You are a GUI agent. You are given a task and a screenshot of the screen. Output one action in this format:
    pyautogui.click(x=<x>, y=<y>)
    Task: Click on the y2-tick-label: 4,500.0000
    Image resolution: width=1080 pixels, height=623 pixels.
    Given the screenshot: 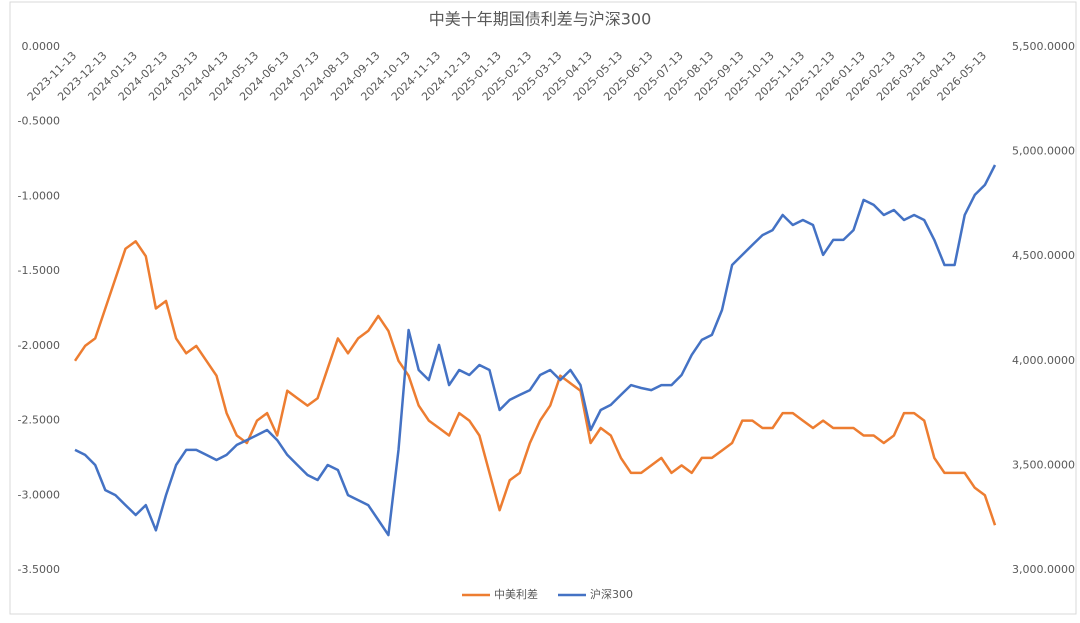 What is the action you would take?
    pyautogui.click(x=1043, y=255)
    